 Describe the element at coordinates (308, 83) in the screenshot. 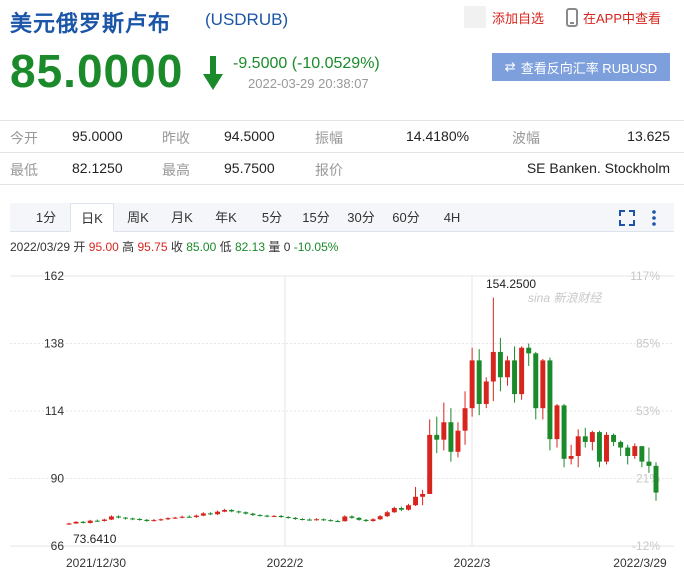

I see `quote-timestamp: 2022-03-29 20:38:07` at that location.